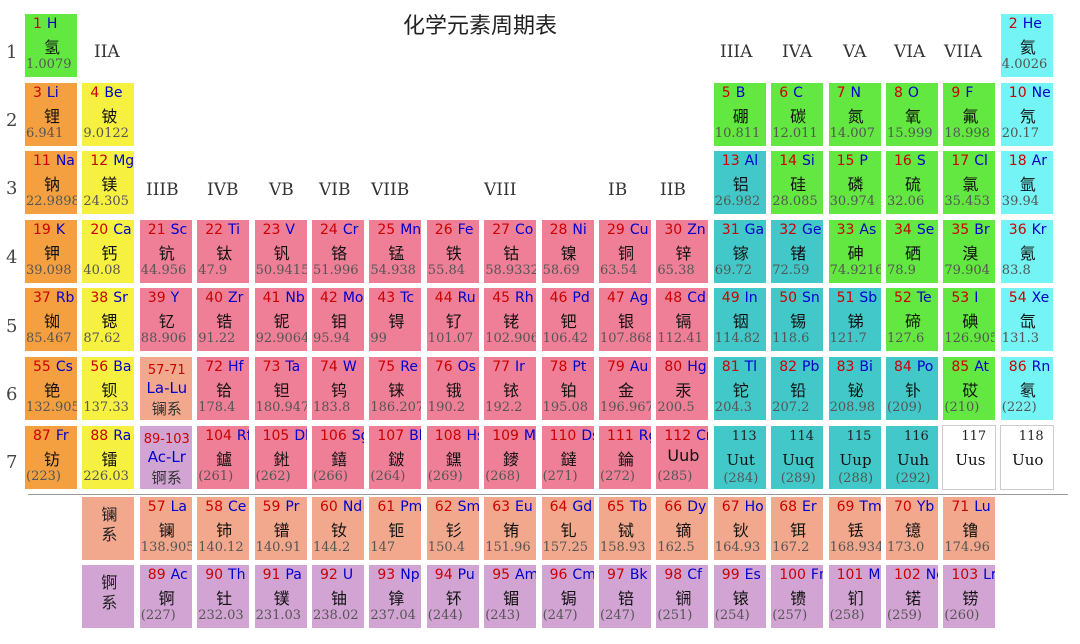 The width and height of the screenshot is (1080, 644). I want to click on element-cell: 73 Ta 钽 180.947, so click(280, 388).